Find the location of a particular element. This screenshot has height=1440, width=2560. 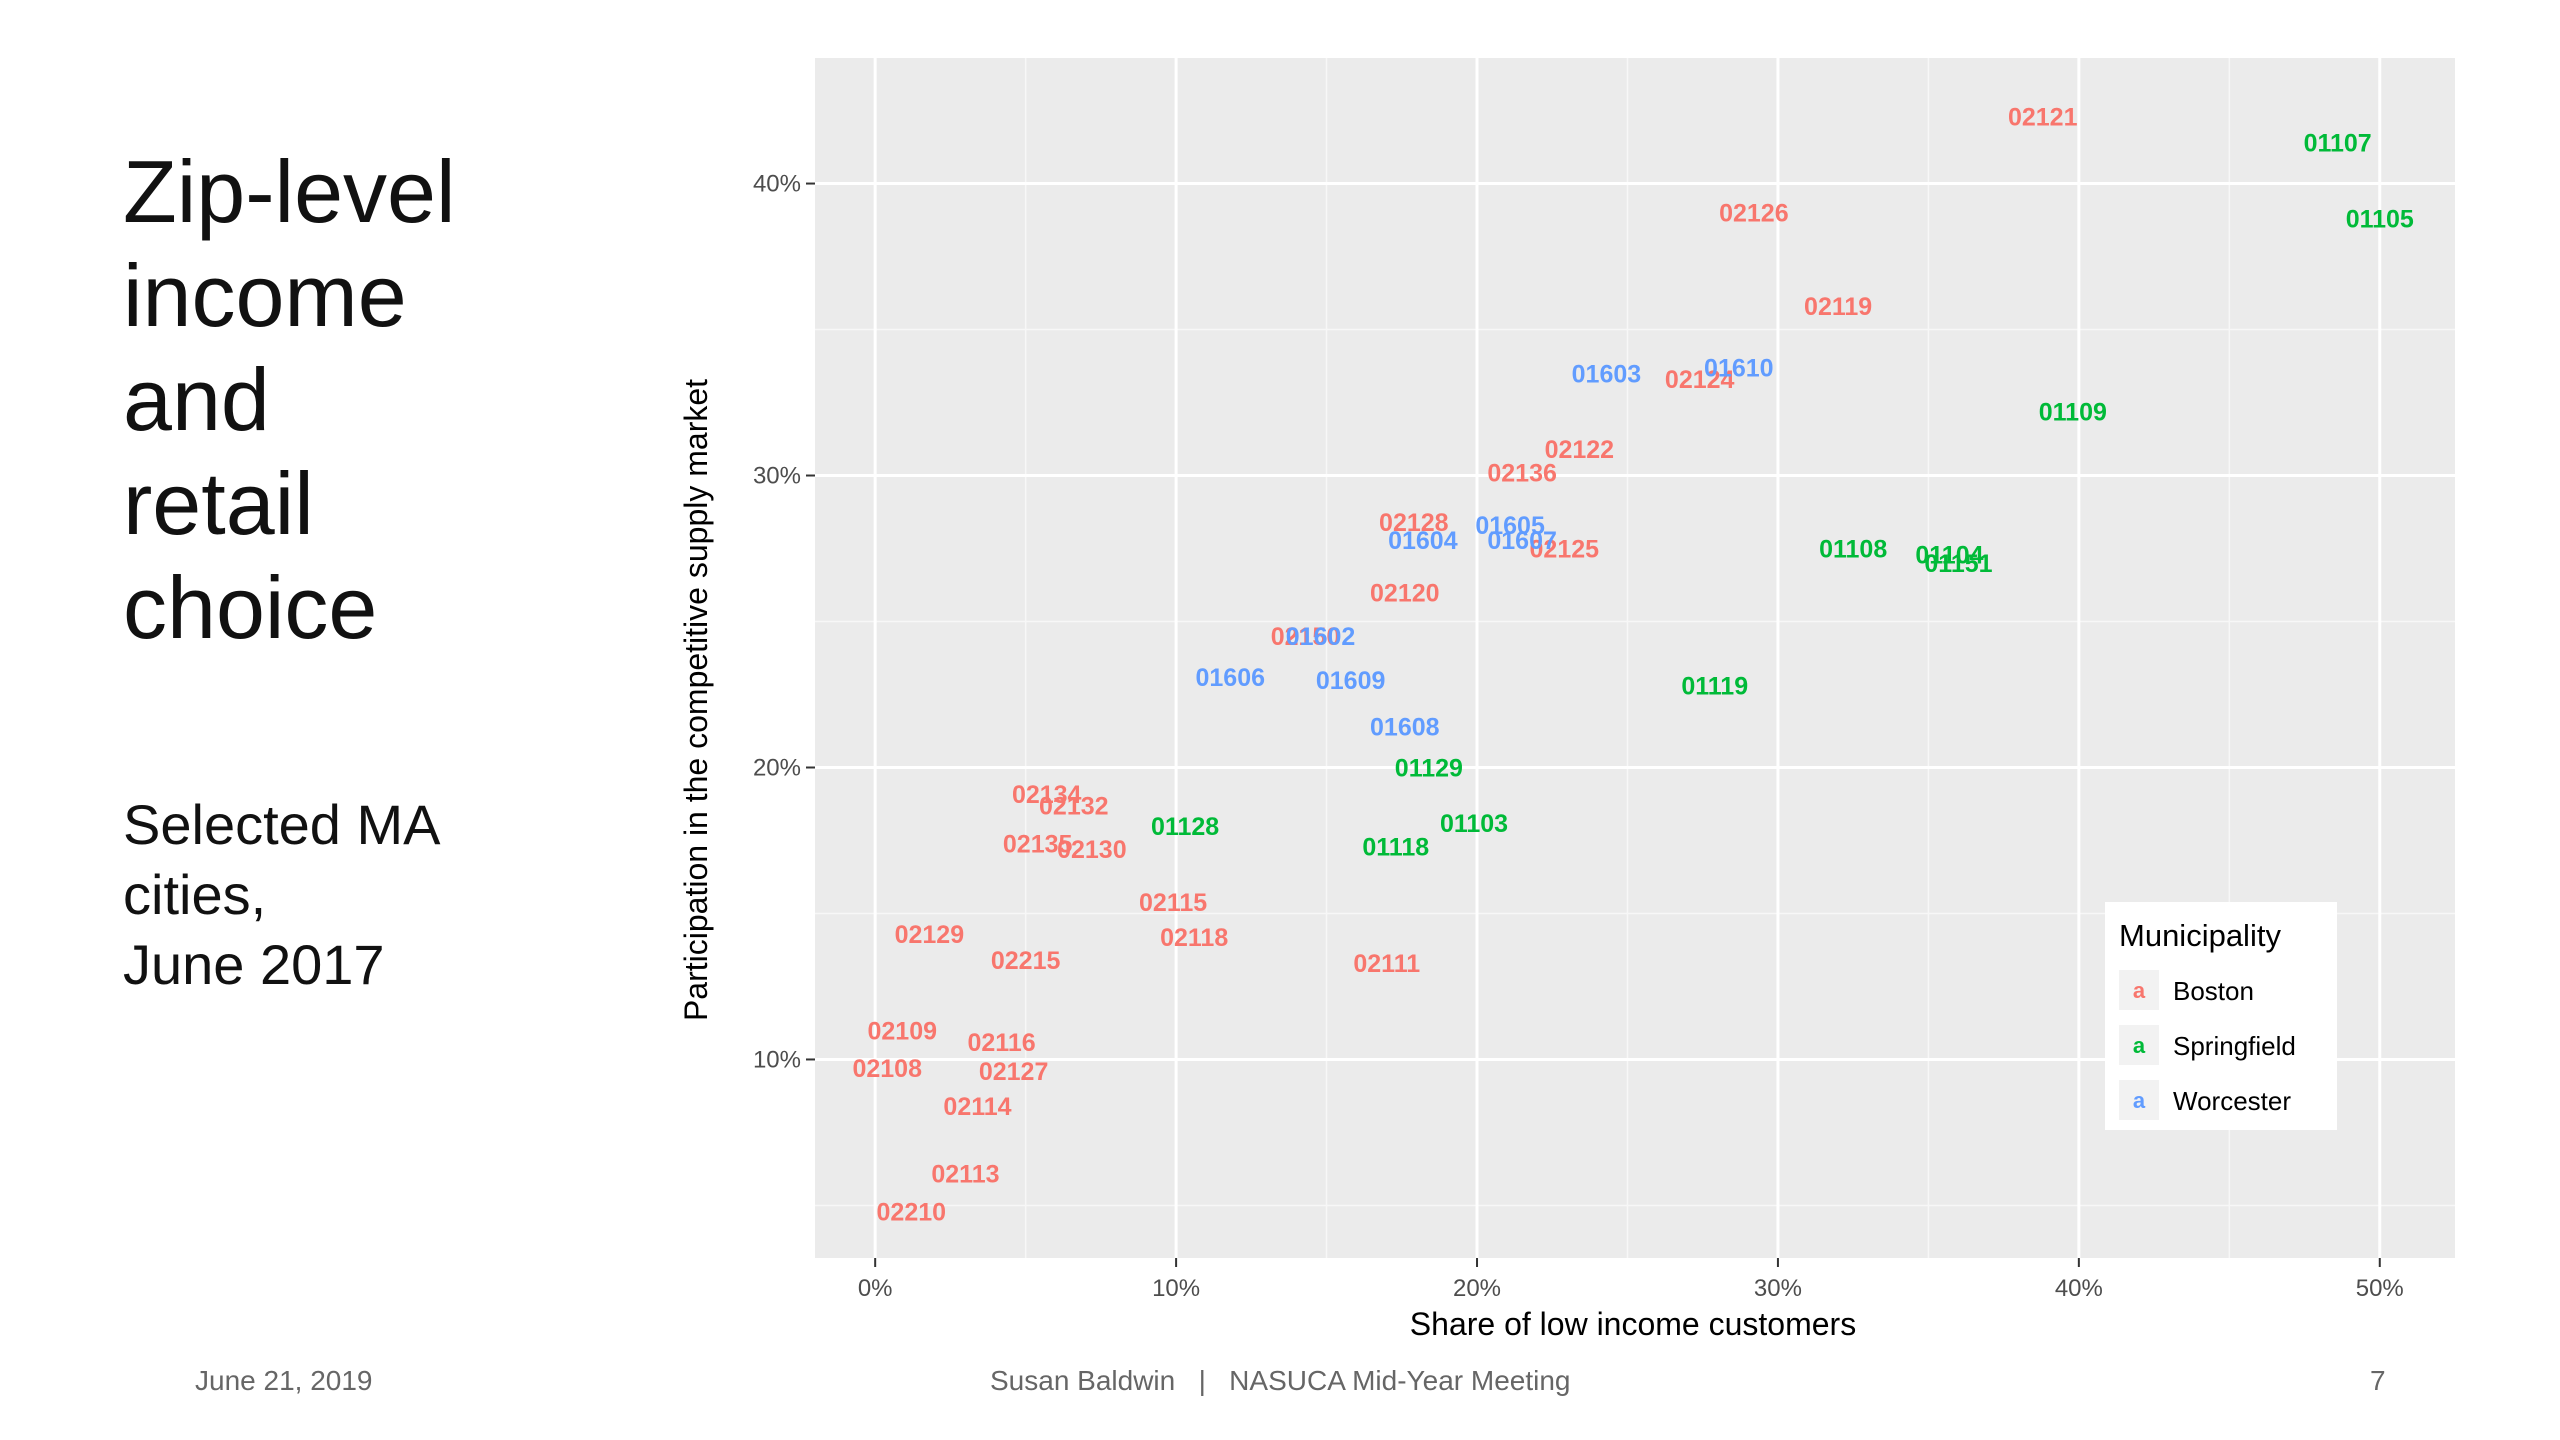

subtitle-line: cities, is located at coordinates (195, 894).